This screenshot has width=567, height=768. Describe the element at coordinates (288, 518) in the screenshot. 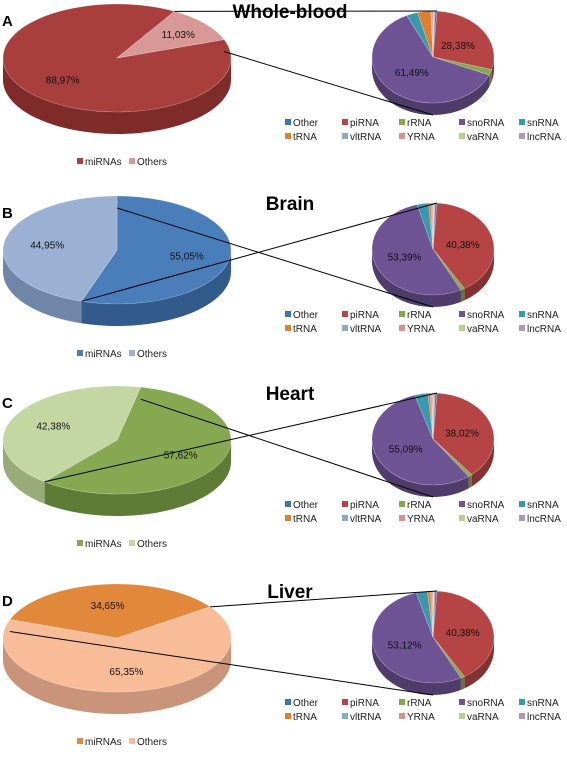

I see `legend-swatch-trna` at that location.